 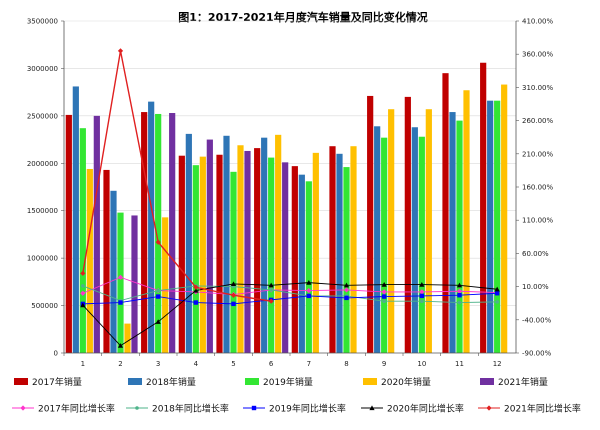 What do you see at coordinates (42, 259) in the screenshot?
I see `left-axis-tick-label: 1000000` at bounding box center [42, 259].